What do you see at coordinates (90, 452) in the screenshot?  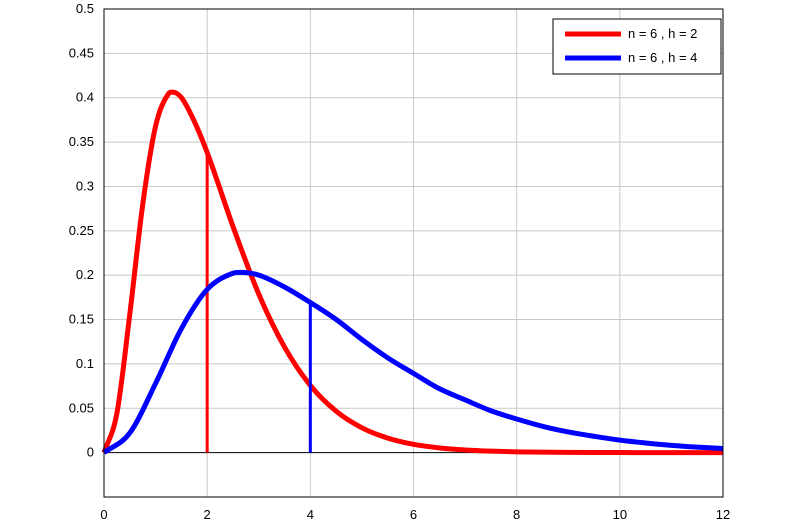 I see `y-tick-label: 0` at bounding box center [90, 452].